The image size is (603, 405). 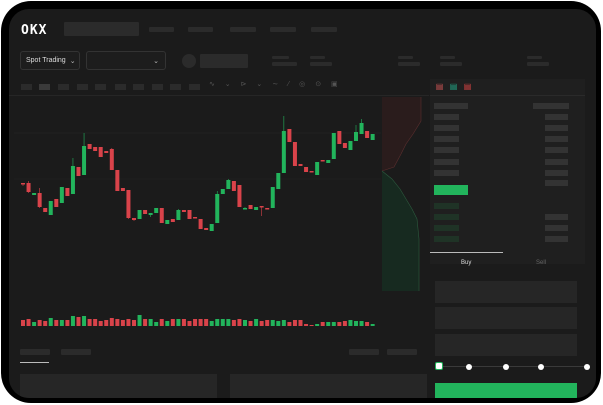 What do you see at coordinates (76, 352) in the screenshot?
I see `tab-order-history` at bounding box center [76, 352].